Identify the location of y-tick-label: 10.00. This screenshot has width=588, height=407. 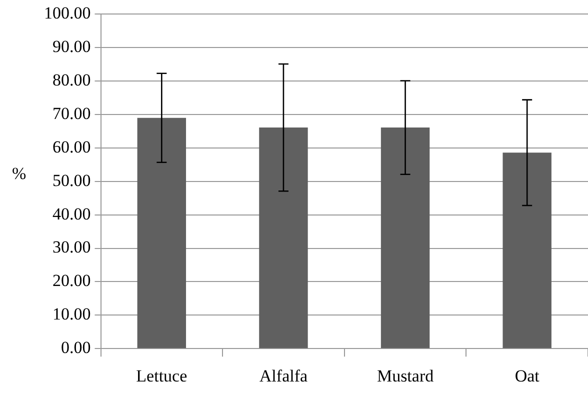
(71, 314).